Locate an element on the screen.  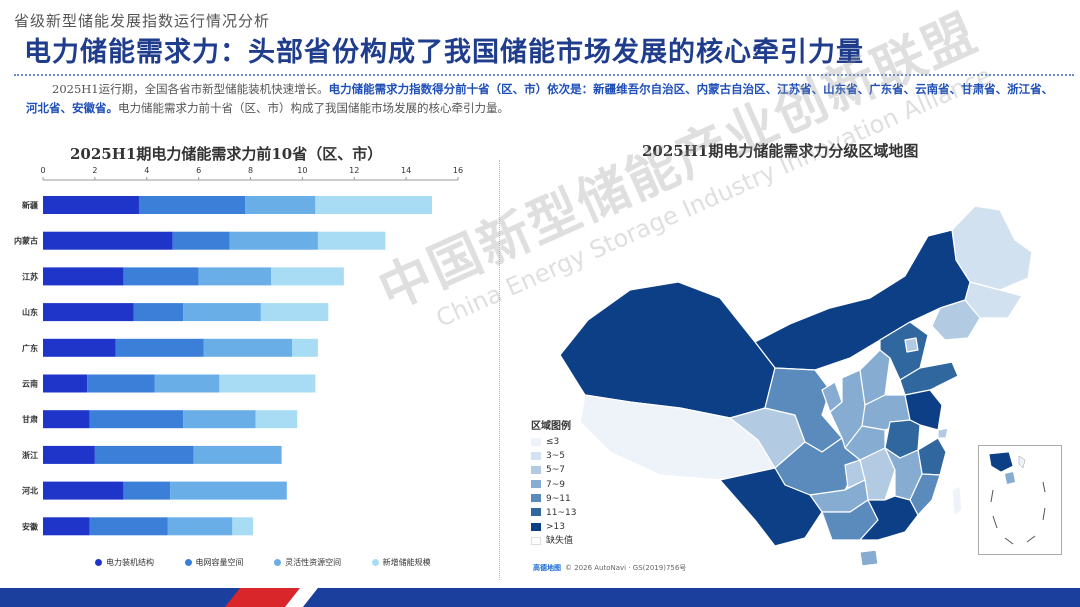
region-zhejiang is located at coordinates (932, 456).